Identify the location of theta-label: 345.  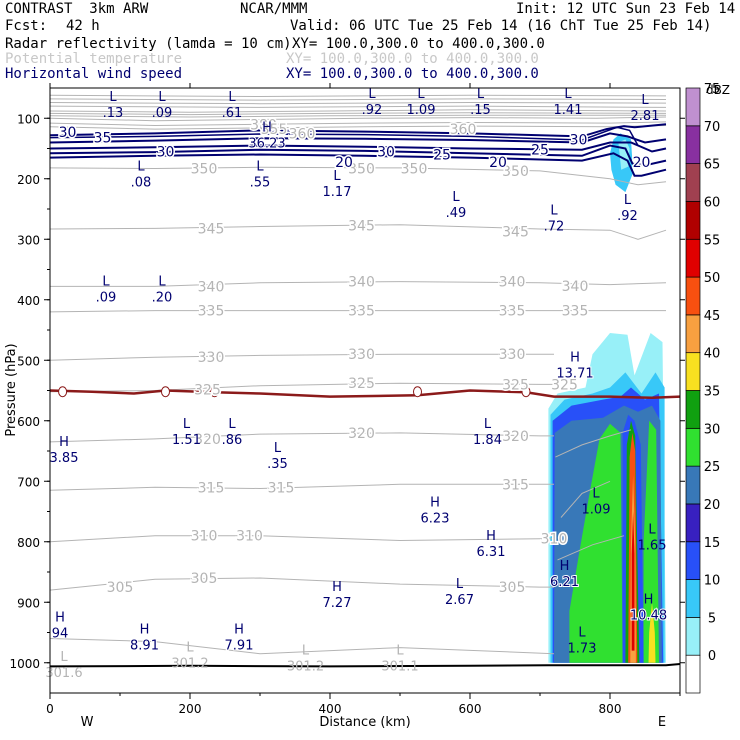
(211, 229).